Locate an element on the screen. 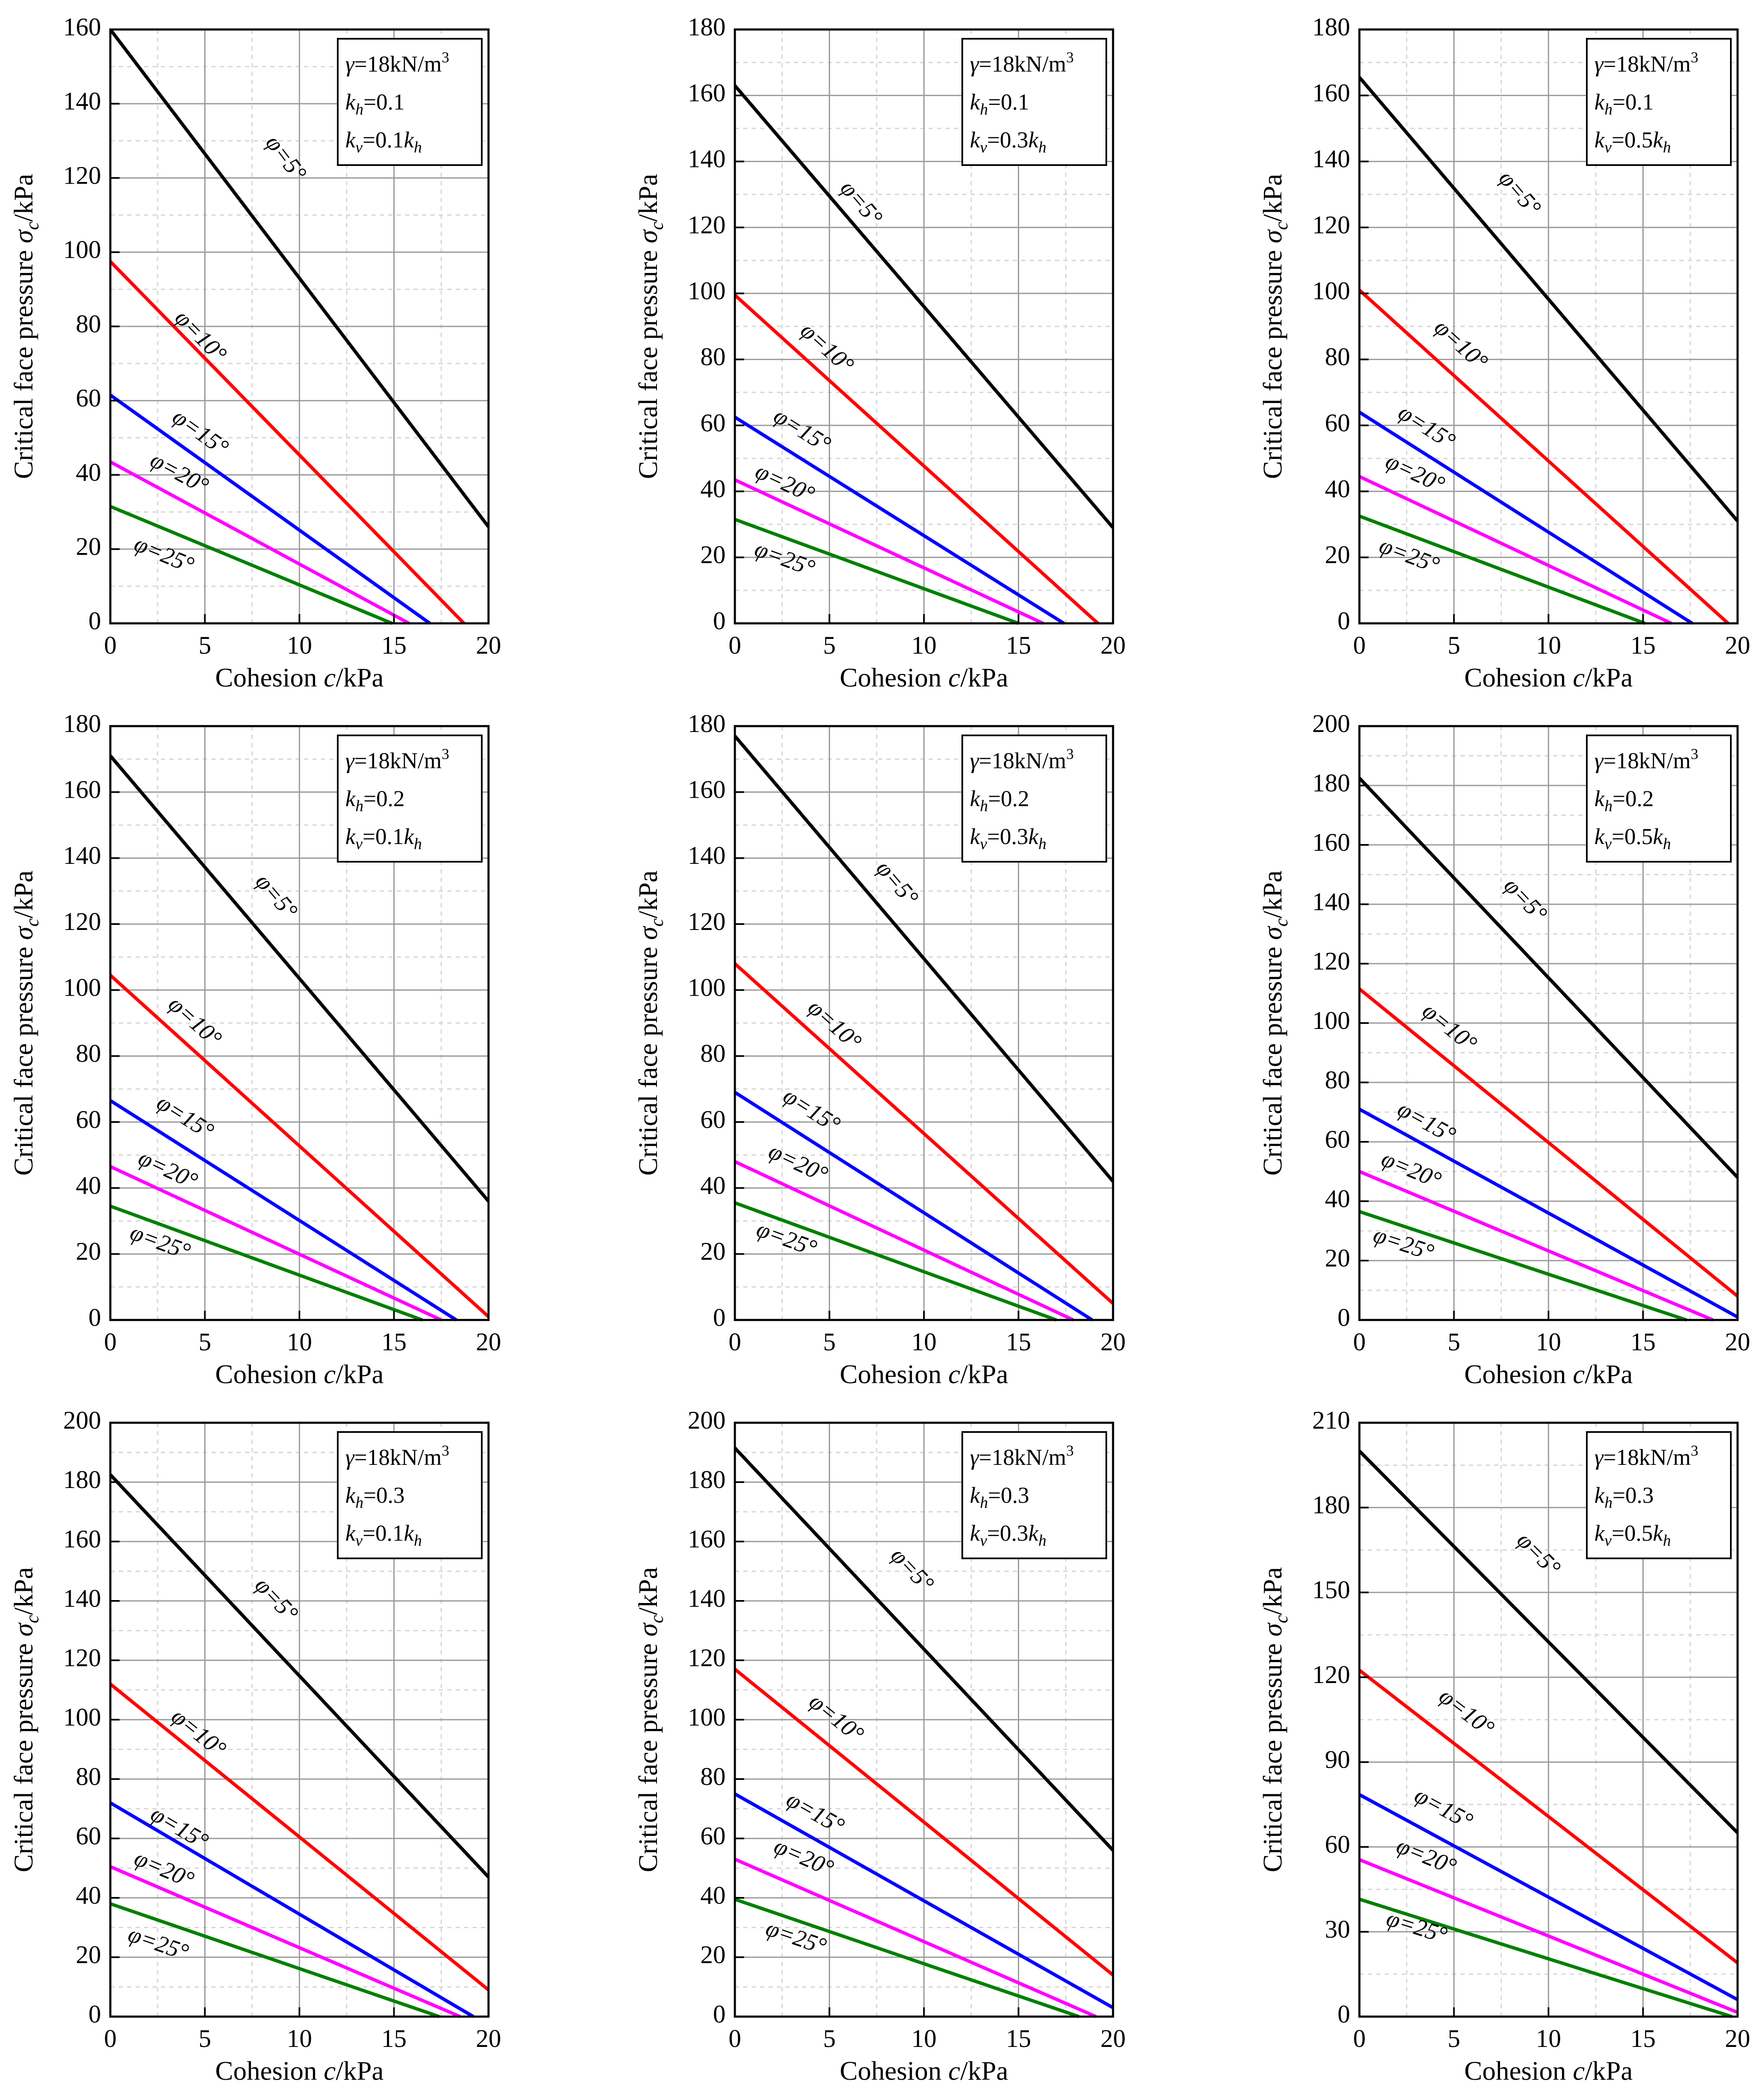 This screenshot has width=1762, height=2100. legend-kv-value: =0.5 is located at coordinates (1632, 1533).